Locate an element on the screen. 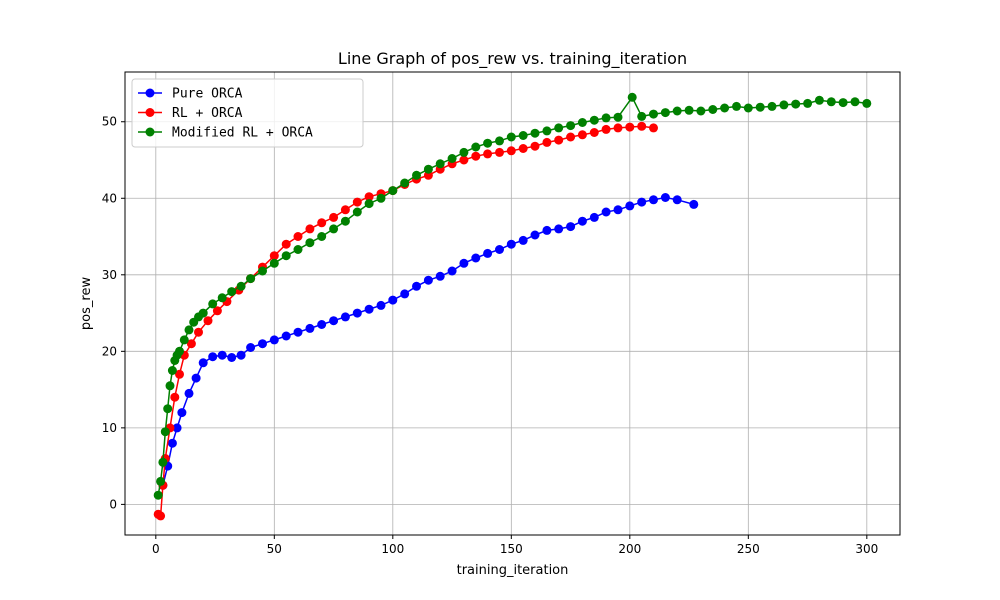 The width and height of the screenshot is (1000, 600). legend: Pure ORCA RL + ORCA Modified RL + ORCA is located at coordinates (247, 113).